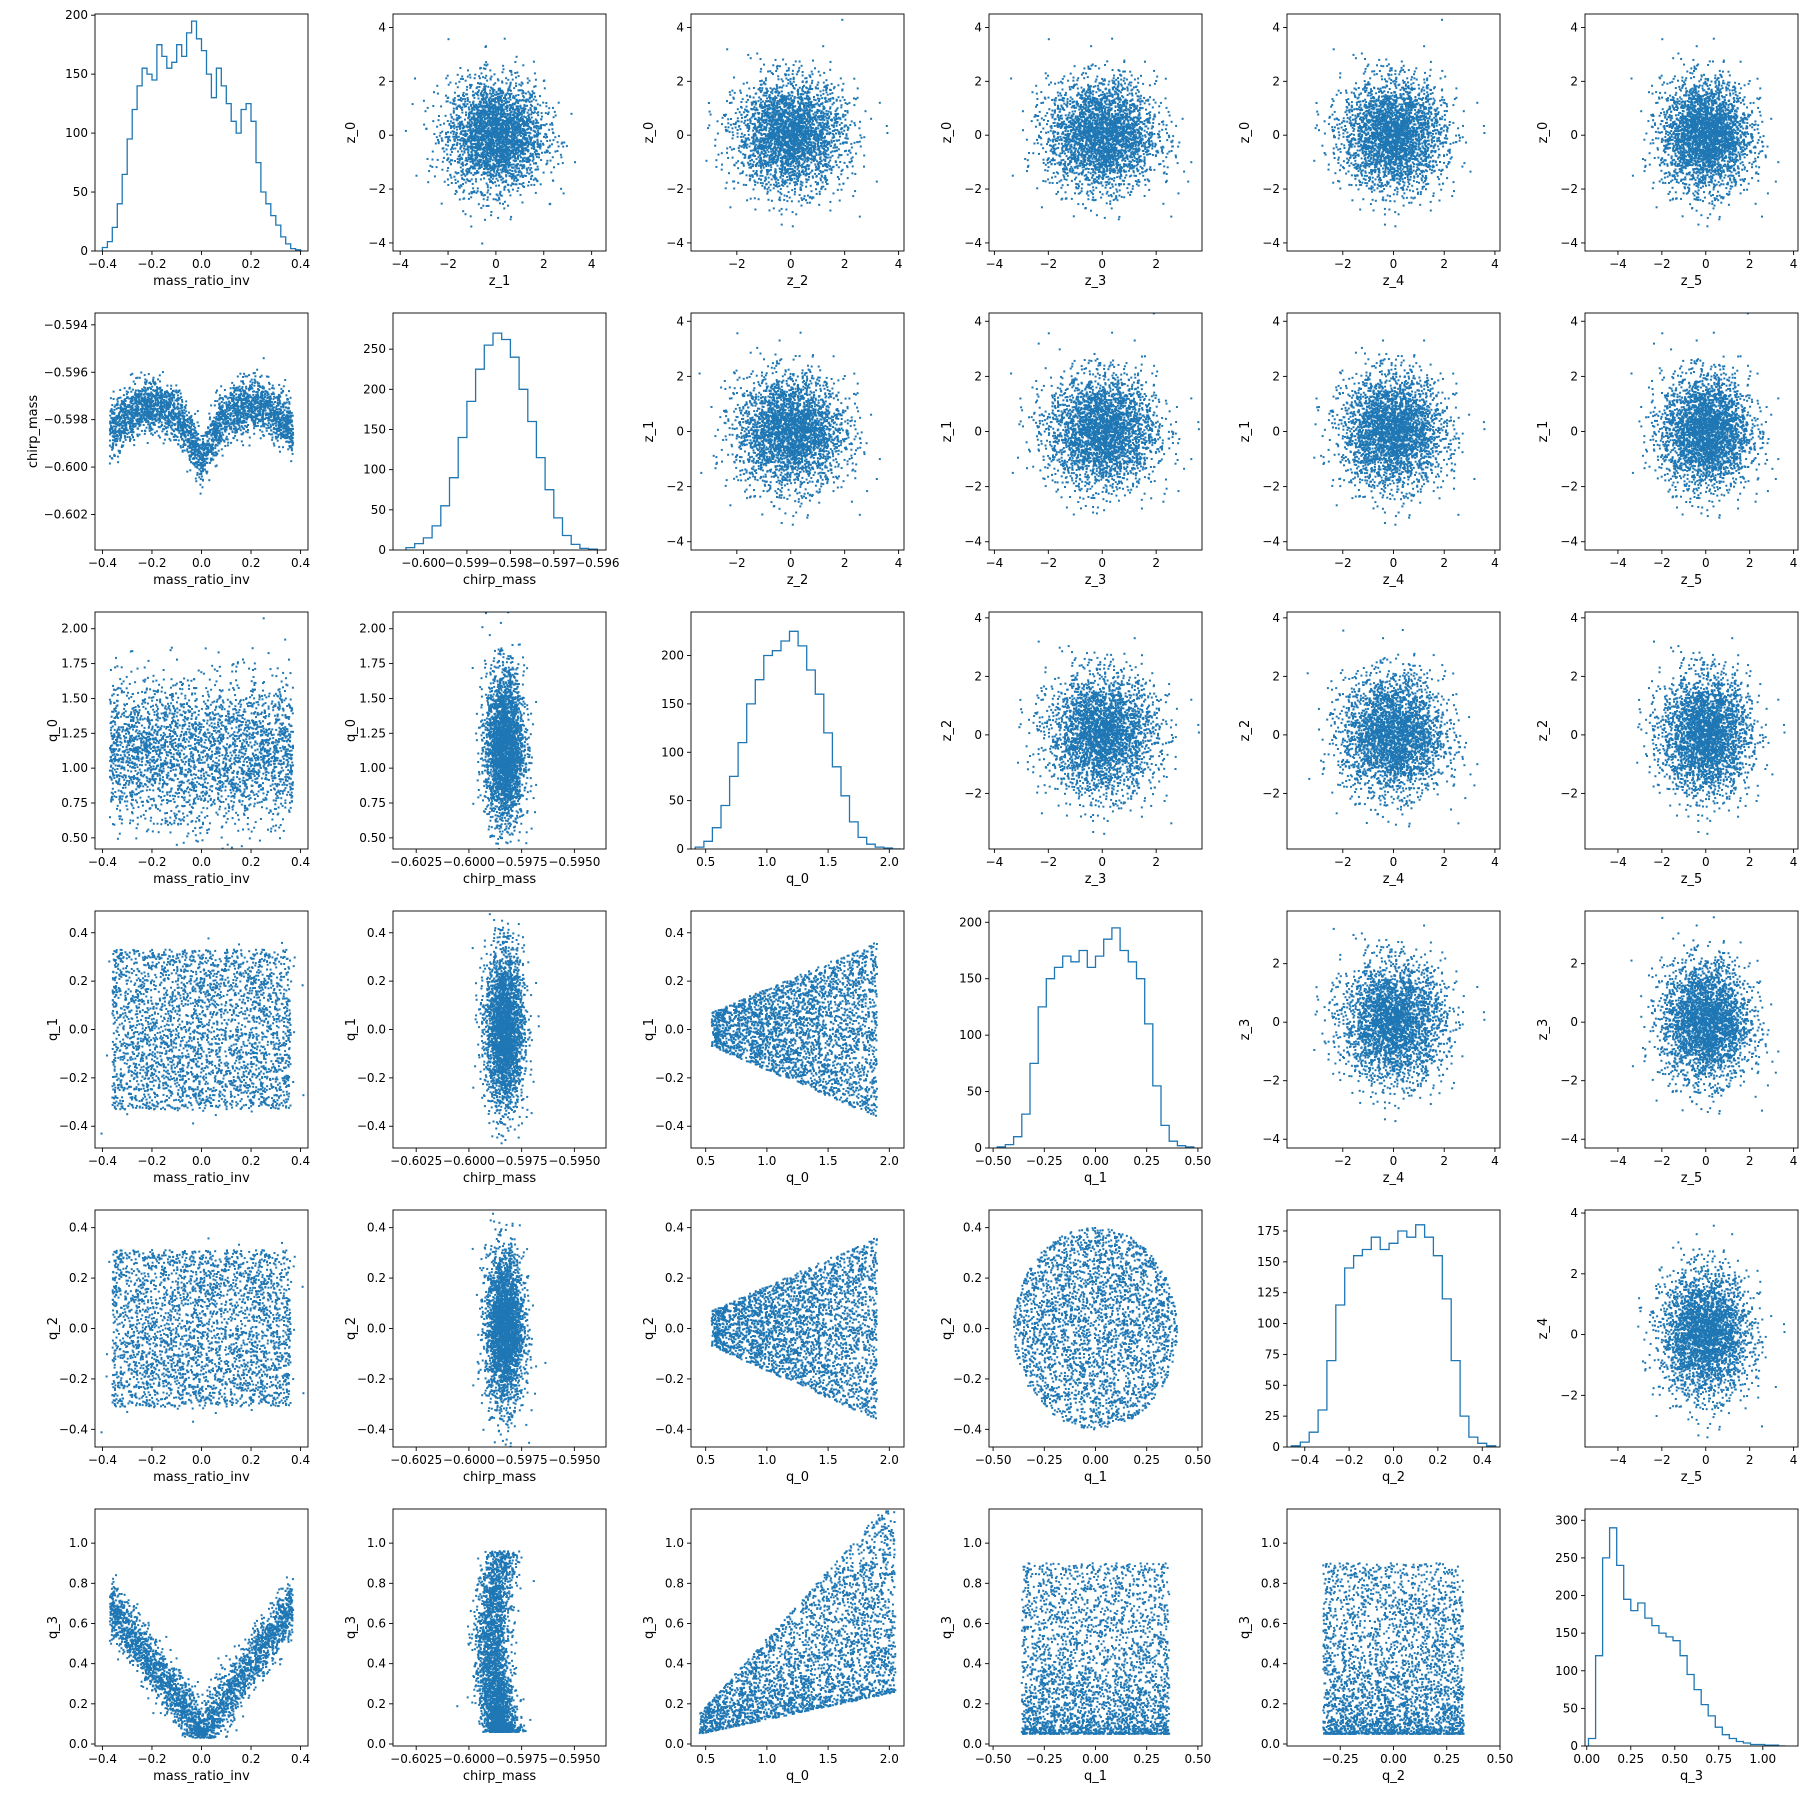  What do you see at coordinates (592, 264) in the screenshot?
I see `x-tick-label: 4` at bounding box center [592, 264].